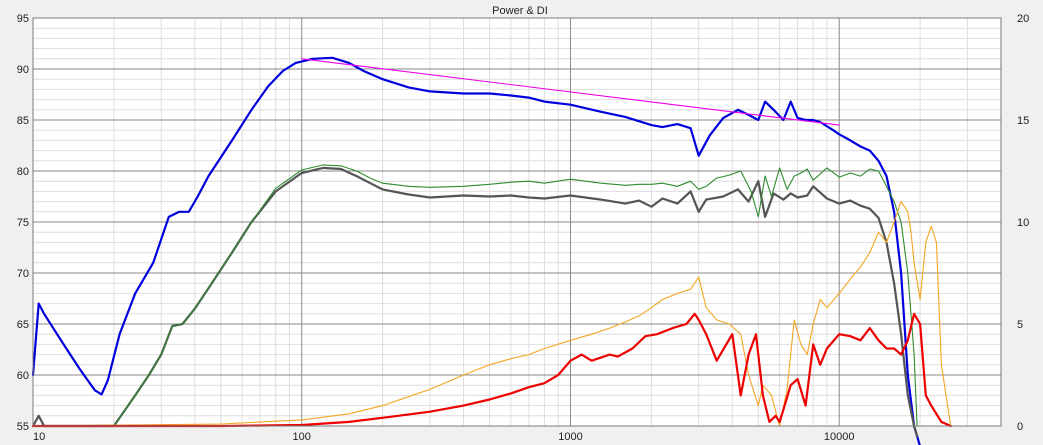 Image resolution: width=1043 pixels, height=445 pixels. Describe the element at coordinates (23, 427) in the screenshot. I see `y-tick-label: 55` at that location.